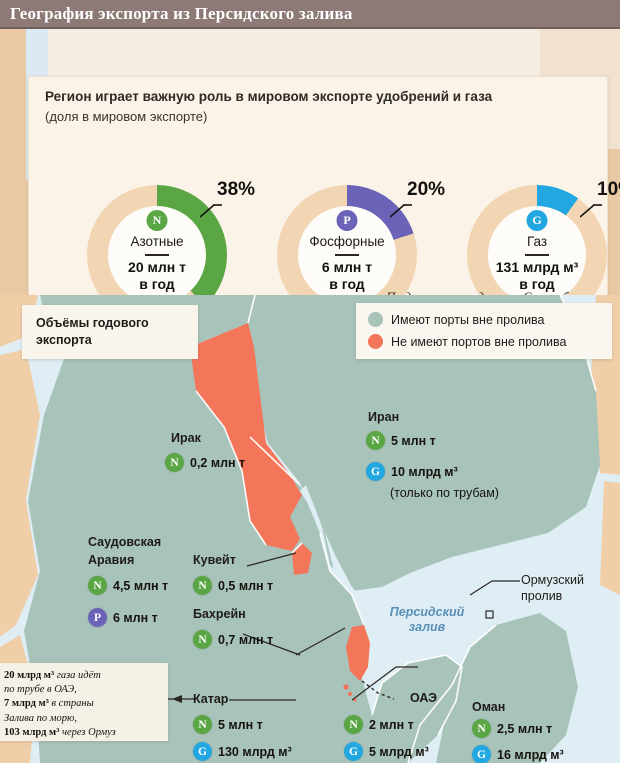 The height and width of the screenshot is (763, 620). I want to click on annual-export-volumes-box: Объёмы годового экспорта, so click(110, 332).